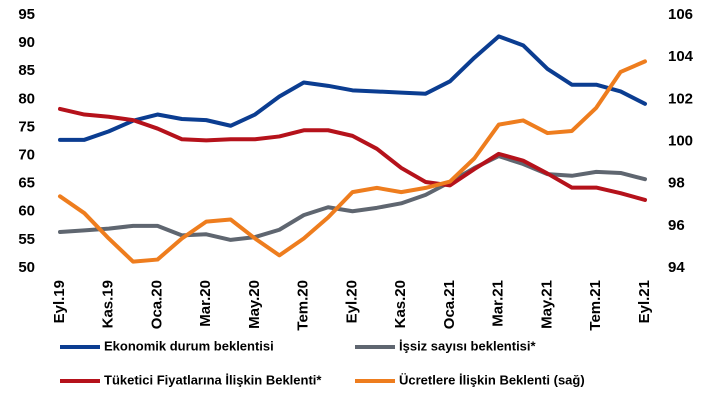 The image size is (707, 415). I want to click on y2-tick-label: 106, so click(680, 14).